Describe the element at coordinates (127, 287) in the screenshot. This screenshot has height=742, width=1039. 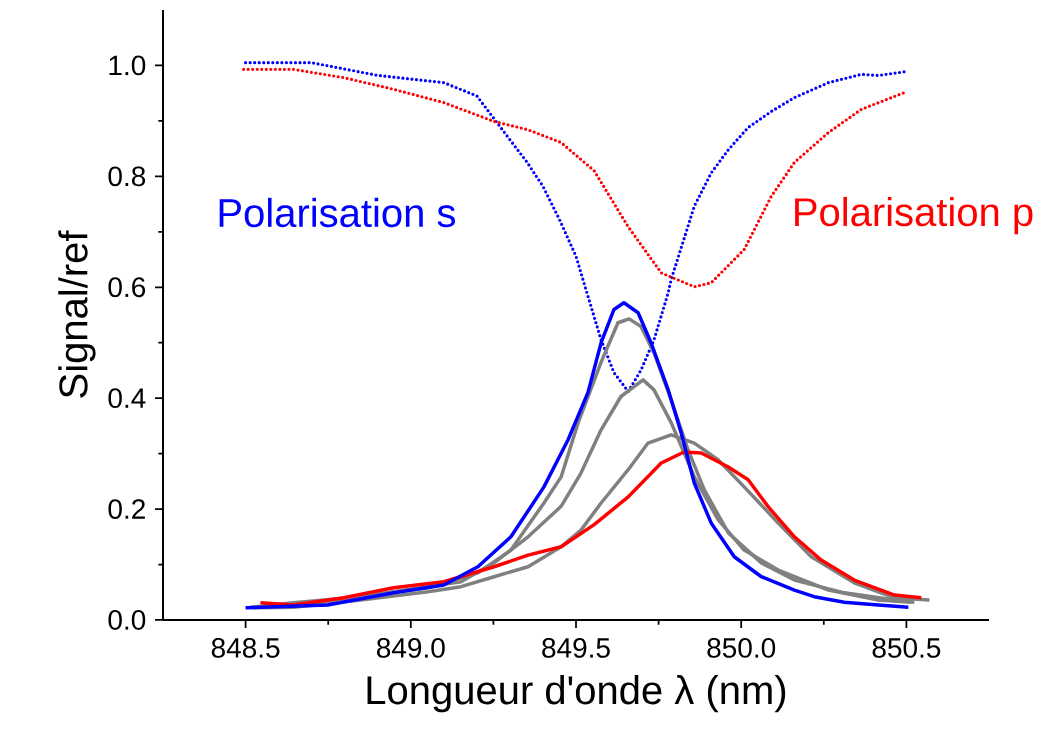
I see `y-tick-label: 0.6` at that location.